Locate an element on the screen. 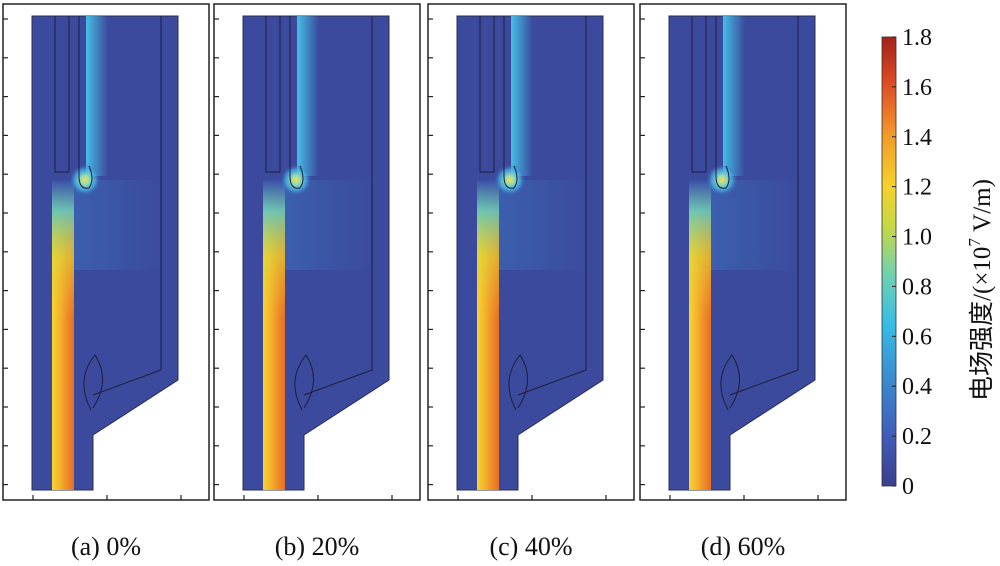 The height and width of the screenshot is (566, 1000). colorbar-tick-label: 1.8 is located at coordinates (917, 38).